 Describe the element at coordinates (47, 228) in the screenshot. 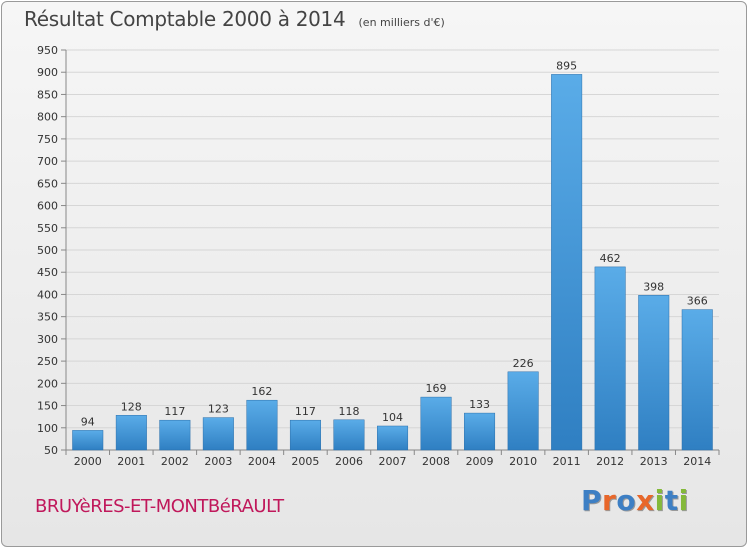

I see `y-tick-label: 550` at that location.